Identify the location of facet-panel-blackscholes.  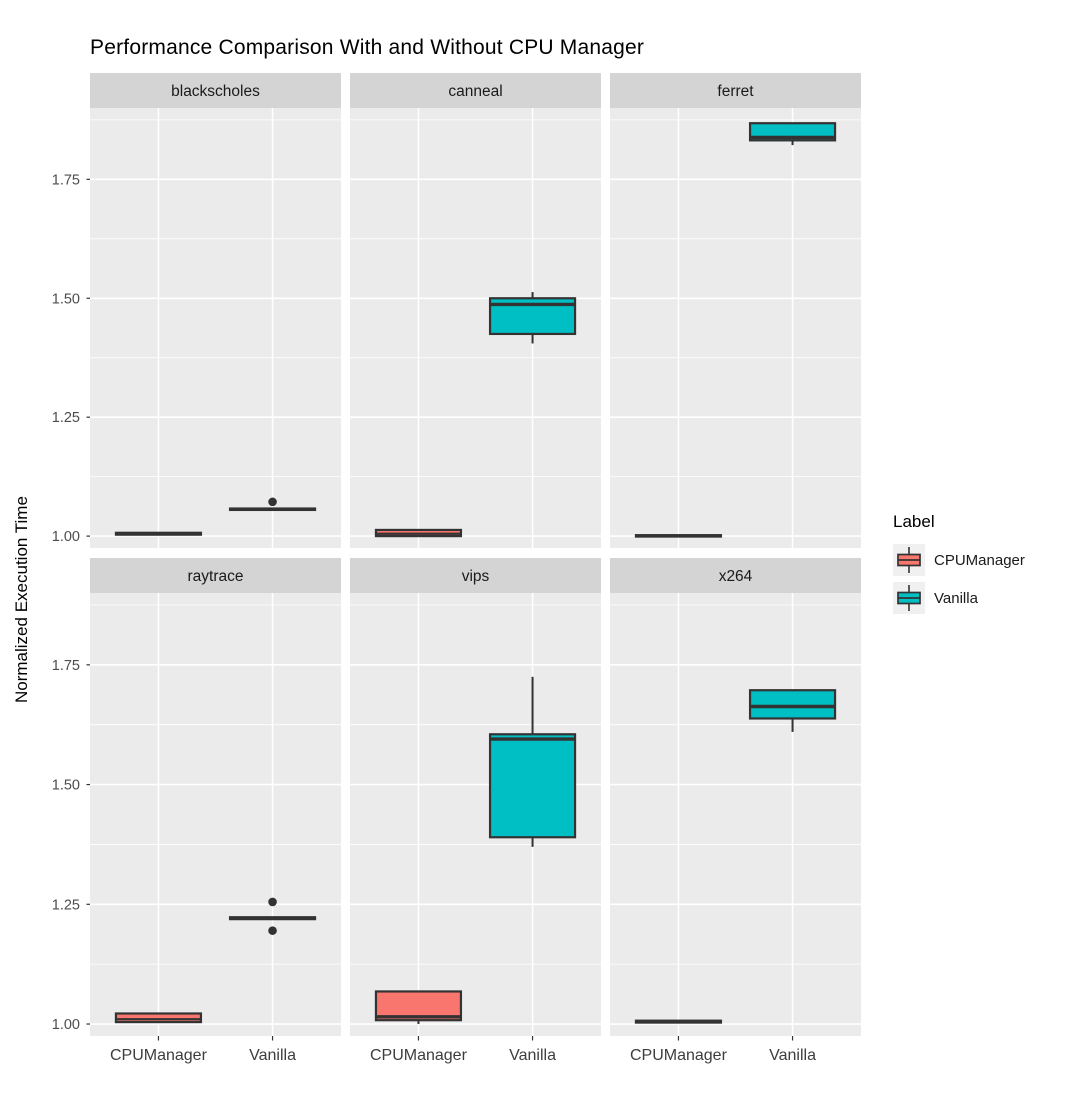
(215, 328).